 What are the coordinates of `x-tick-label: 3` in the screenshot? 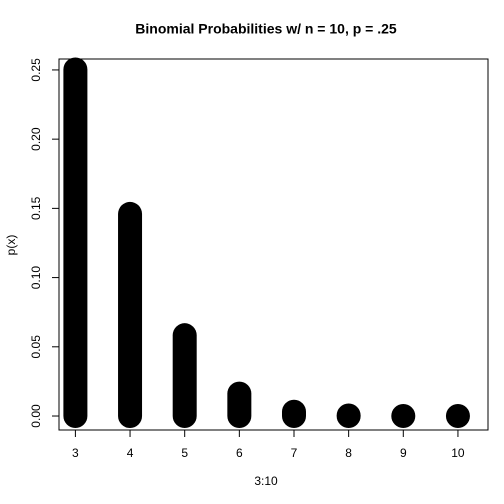 It's located at (75, 453).